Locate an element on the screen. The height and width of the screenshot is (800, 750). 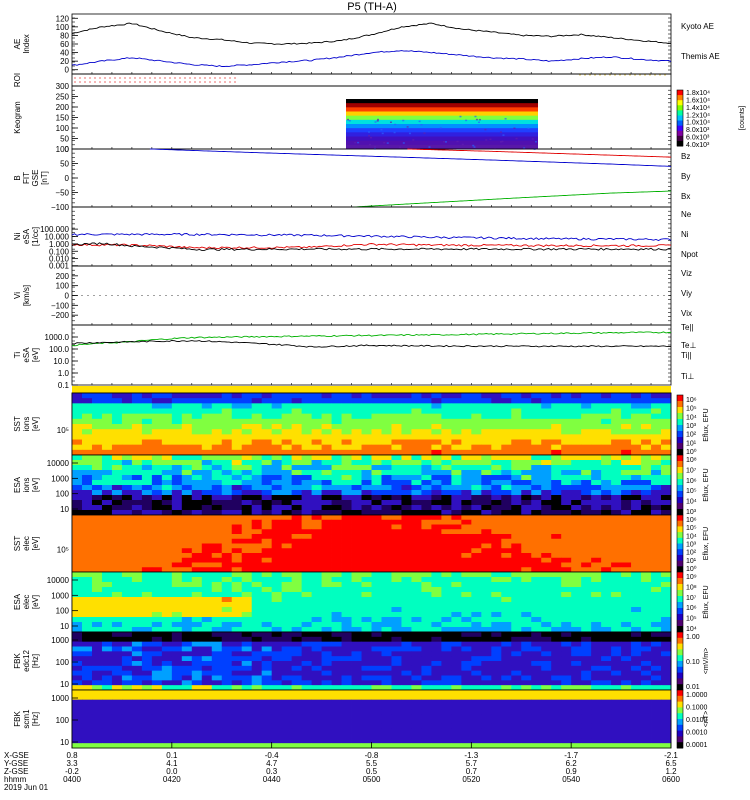
colorbar-tick: 0.01 is located at coordinates (693, 687).